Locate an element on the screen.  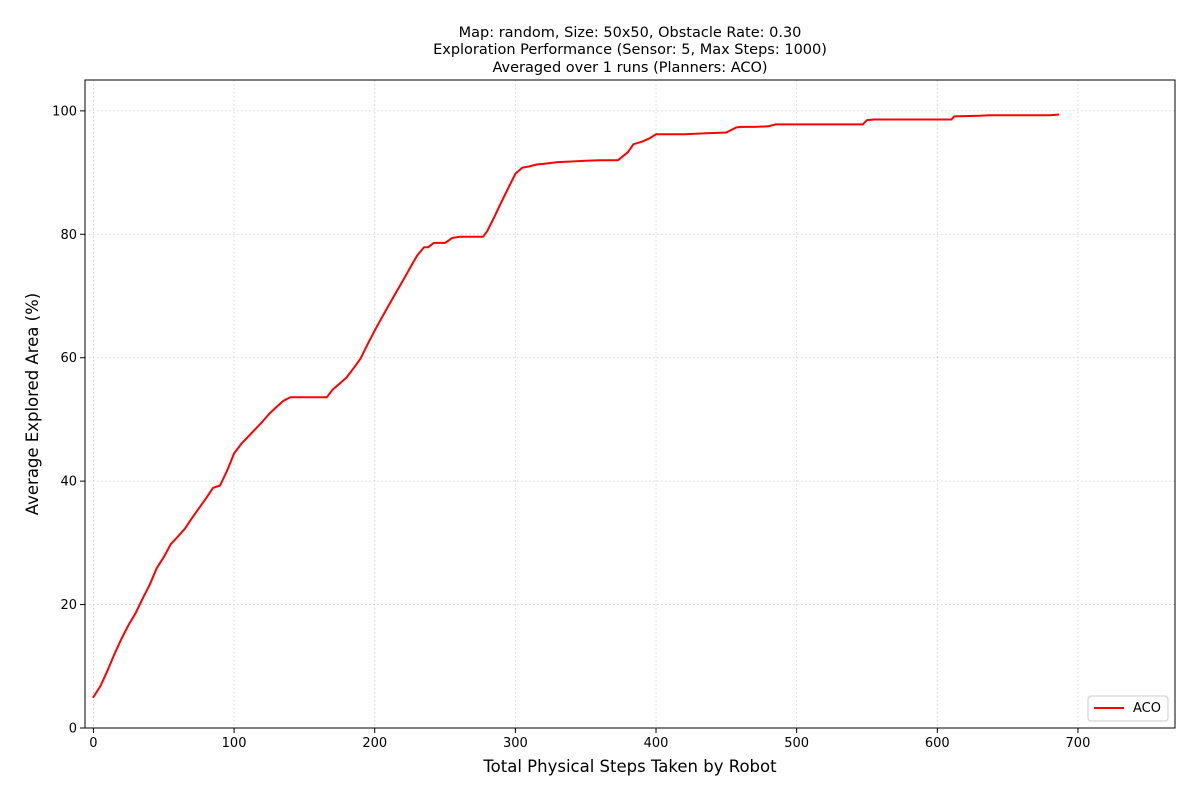
legend-box is located at coordinates (1128, 708).